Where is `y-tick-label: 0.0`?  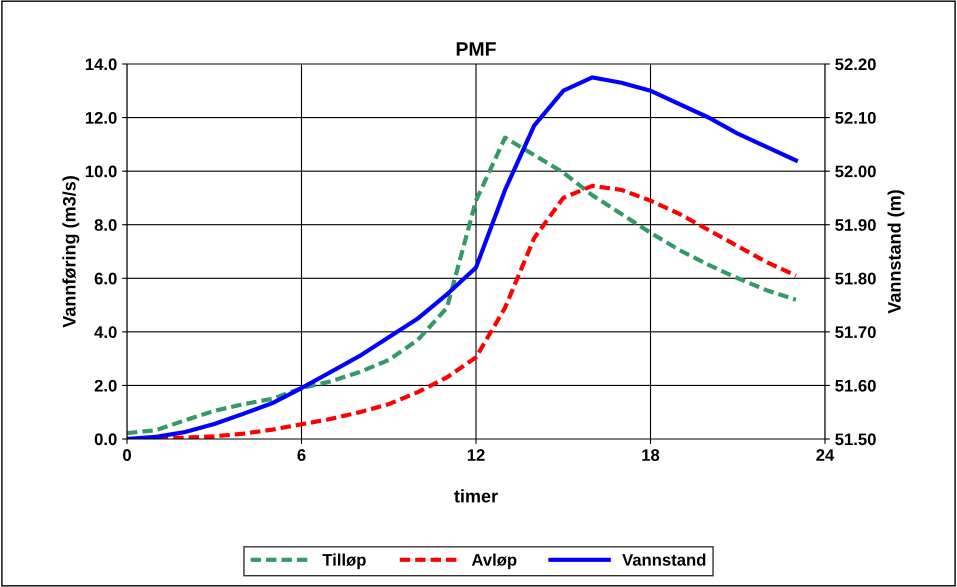
y-tick-label: 0.0 is located at coordinates (105, 439).